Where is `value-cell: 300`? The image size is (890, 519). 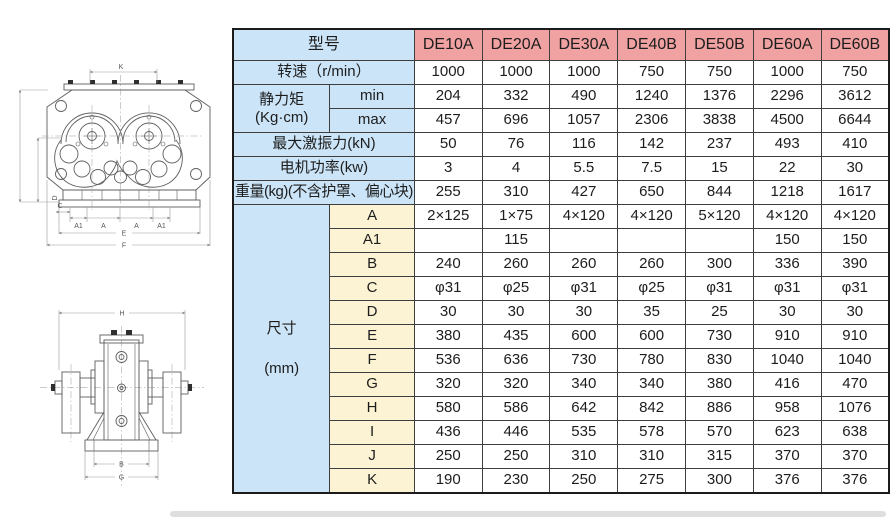 value-cell: 300 is located at coordinates (719, 264).